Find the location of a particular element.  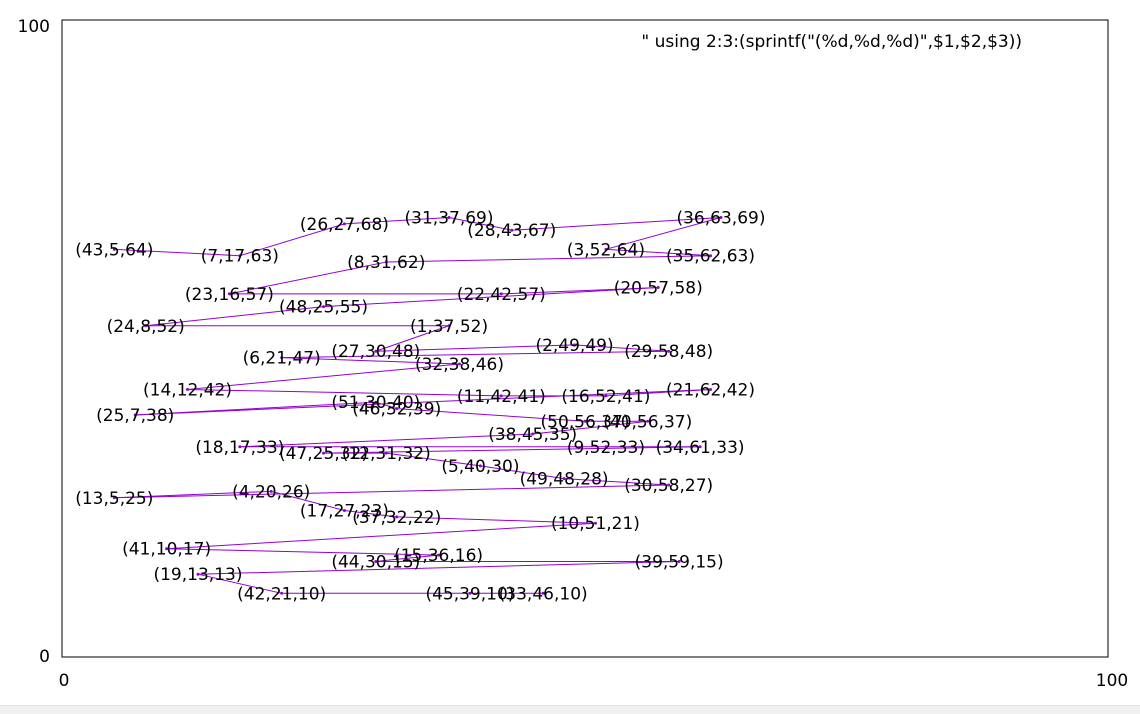

data-label: (24,8,52) is located at coordinates (146, 327).